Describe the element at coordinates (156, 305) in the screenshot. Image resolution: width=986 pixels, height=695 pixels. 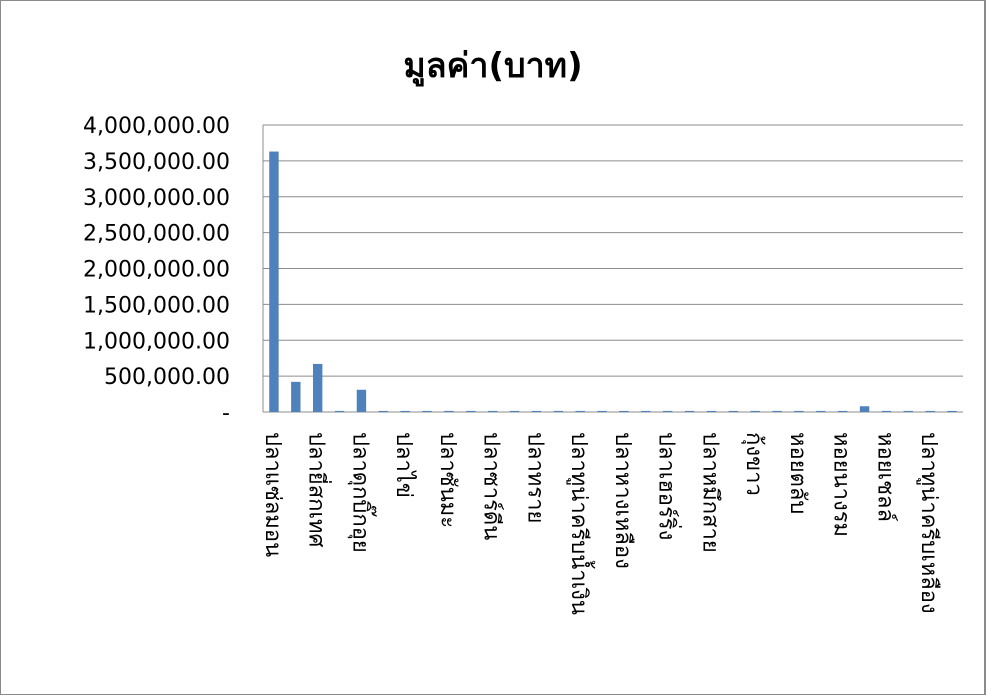
I see `y-tick-label: 1,500,000.00` at that location.